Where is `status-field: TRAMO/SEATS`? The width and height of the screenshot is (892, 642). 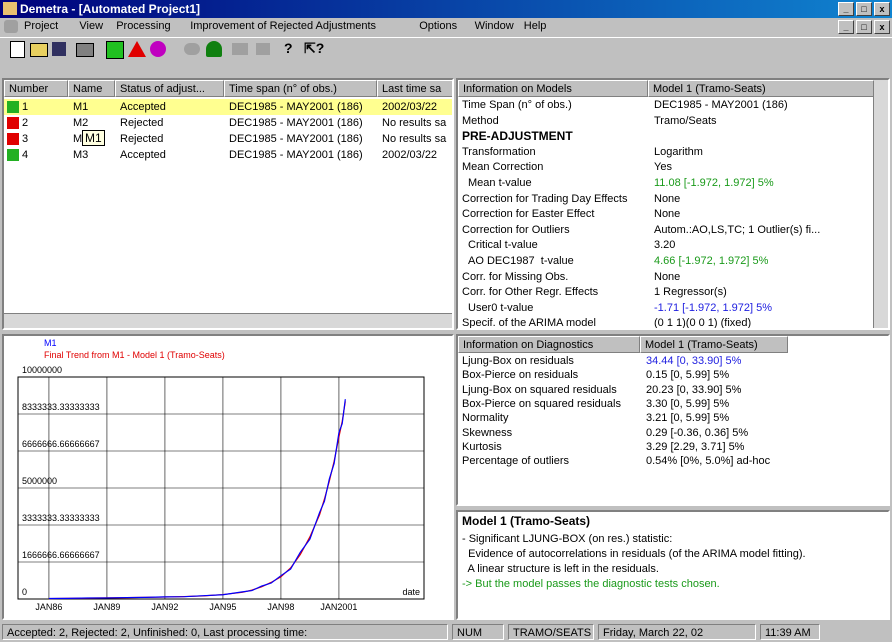
status-field: TRAMO/SEATS is located at coordinates (551, 632).